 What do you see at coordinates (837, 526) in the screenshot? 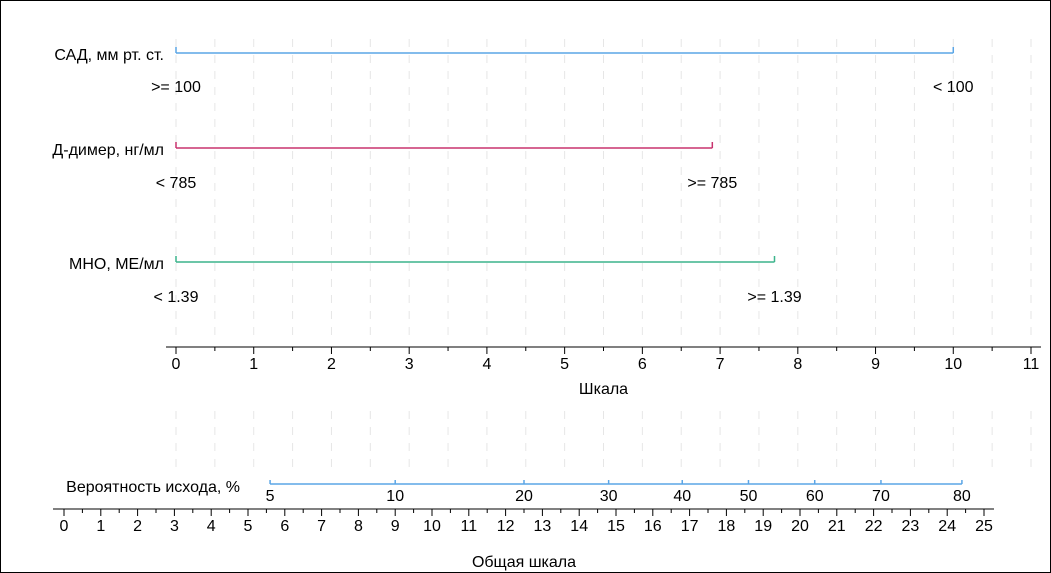
I see `total-axis-tick-label: 21` at bounding box center [837, 526].